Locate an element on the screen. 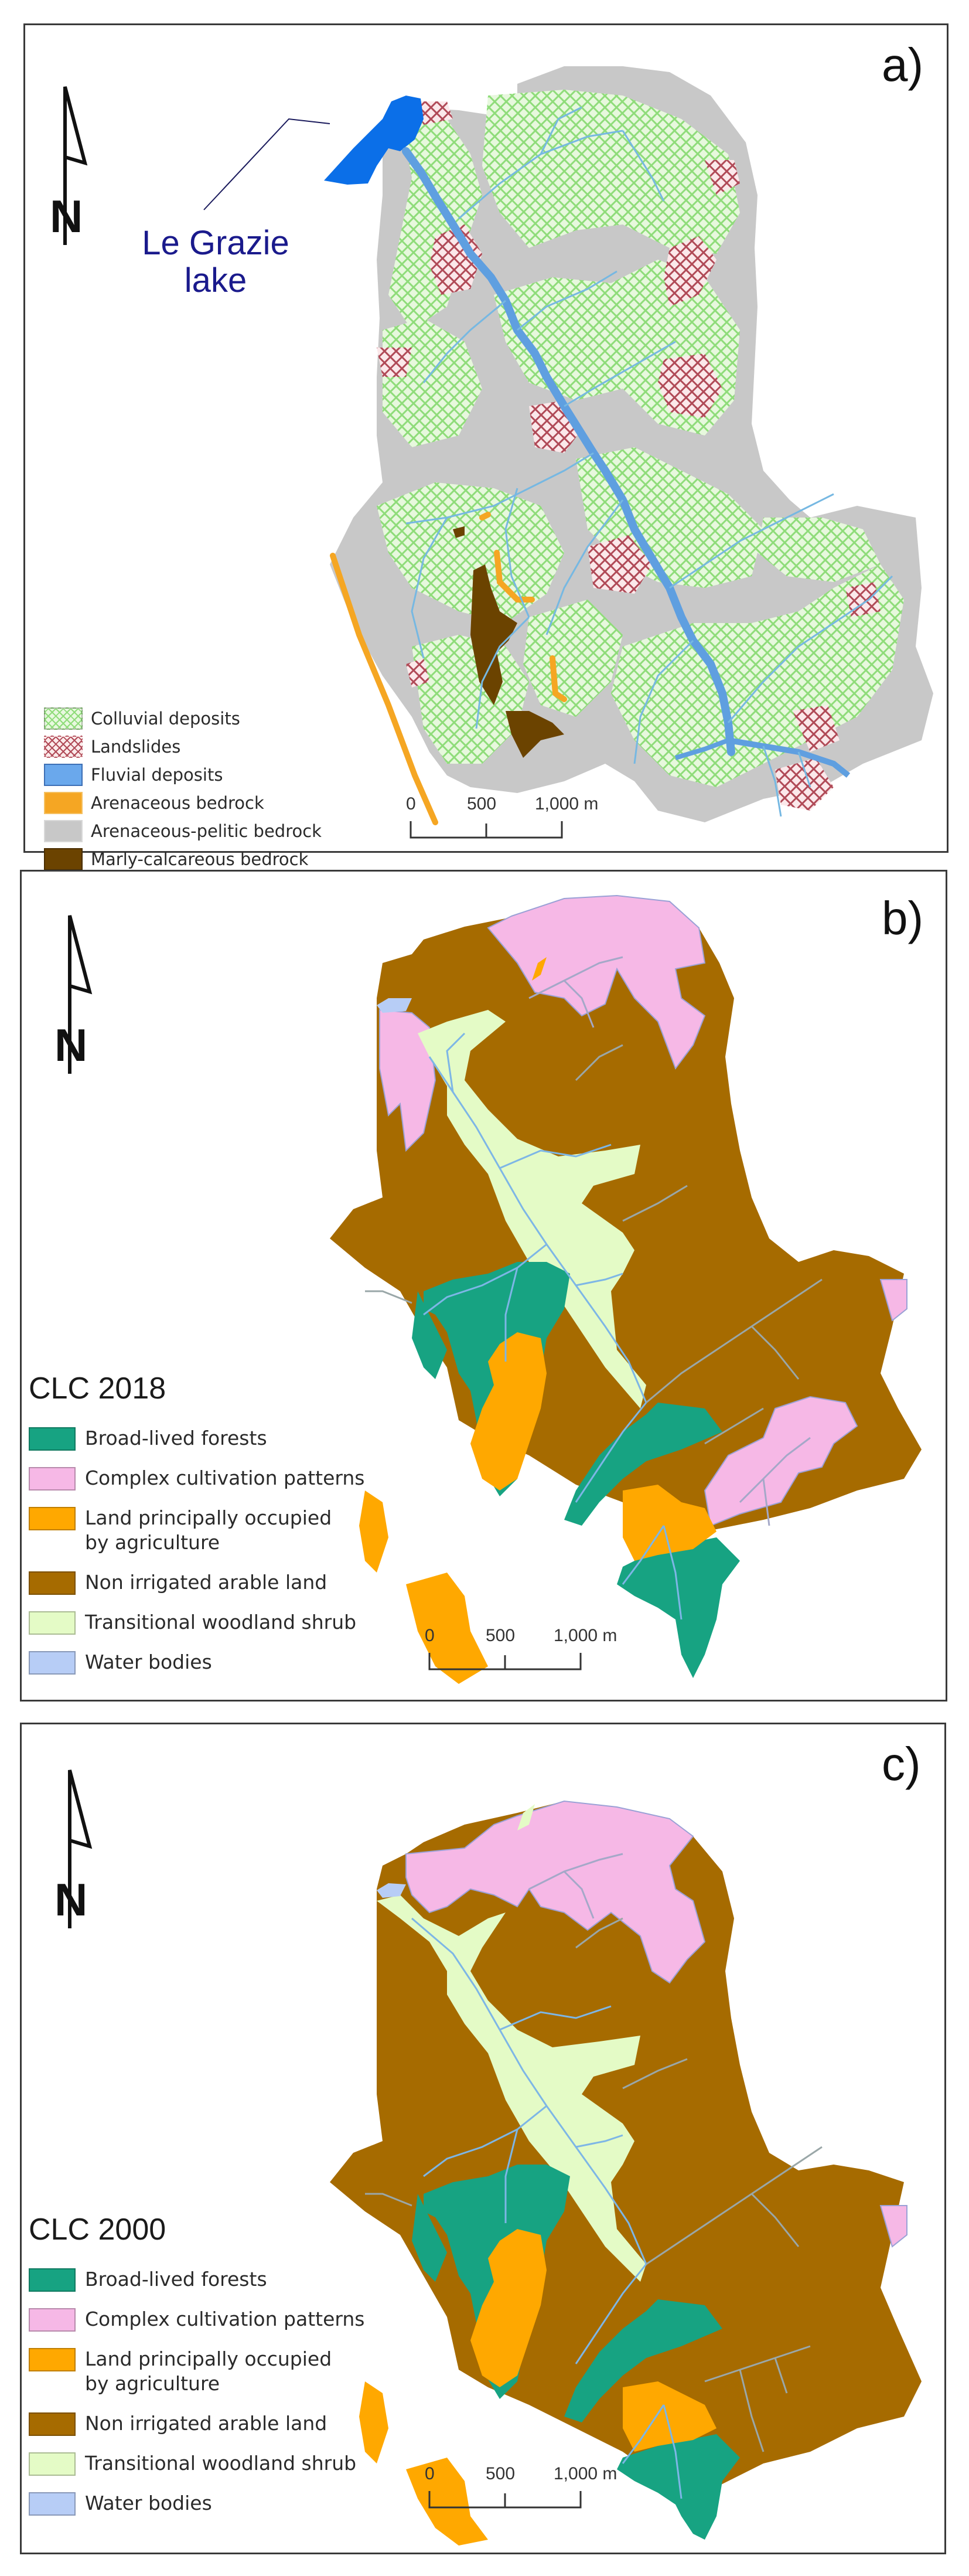 Image resolution: width=969 pixels, height=2576 pixels. legend-item-fluvial: Fluvial deposits is located at coordinates (183, 775).